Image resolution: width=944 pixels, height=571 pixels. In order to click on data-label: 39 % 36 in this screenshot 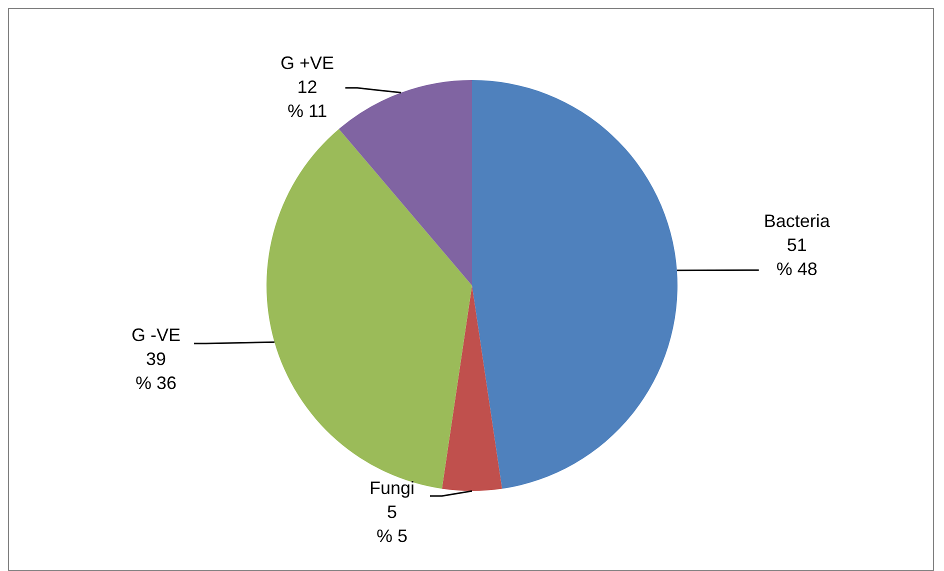, I will do `click(156, 371)`.